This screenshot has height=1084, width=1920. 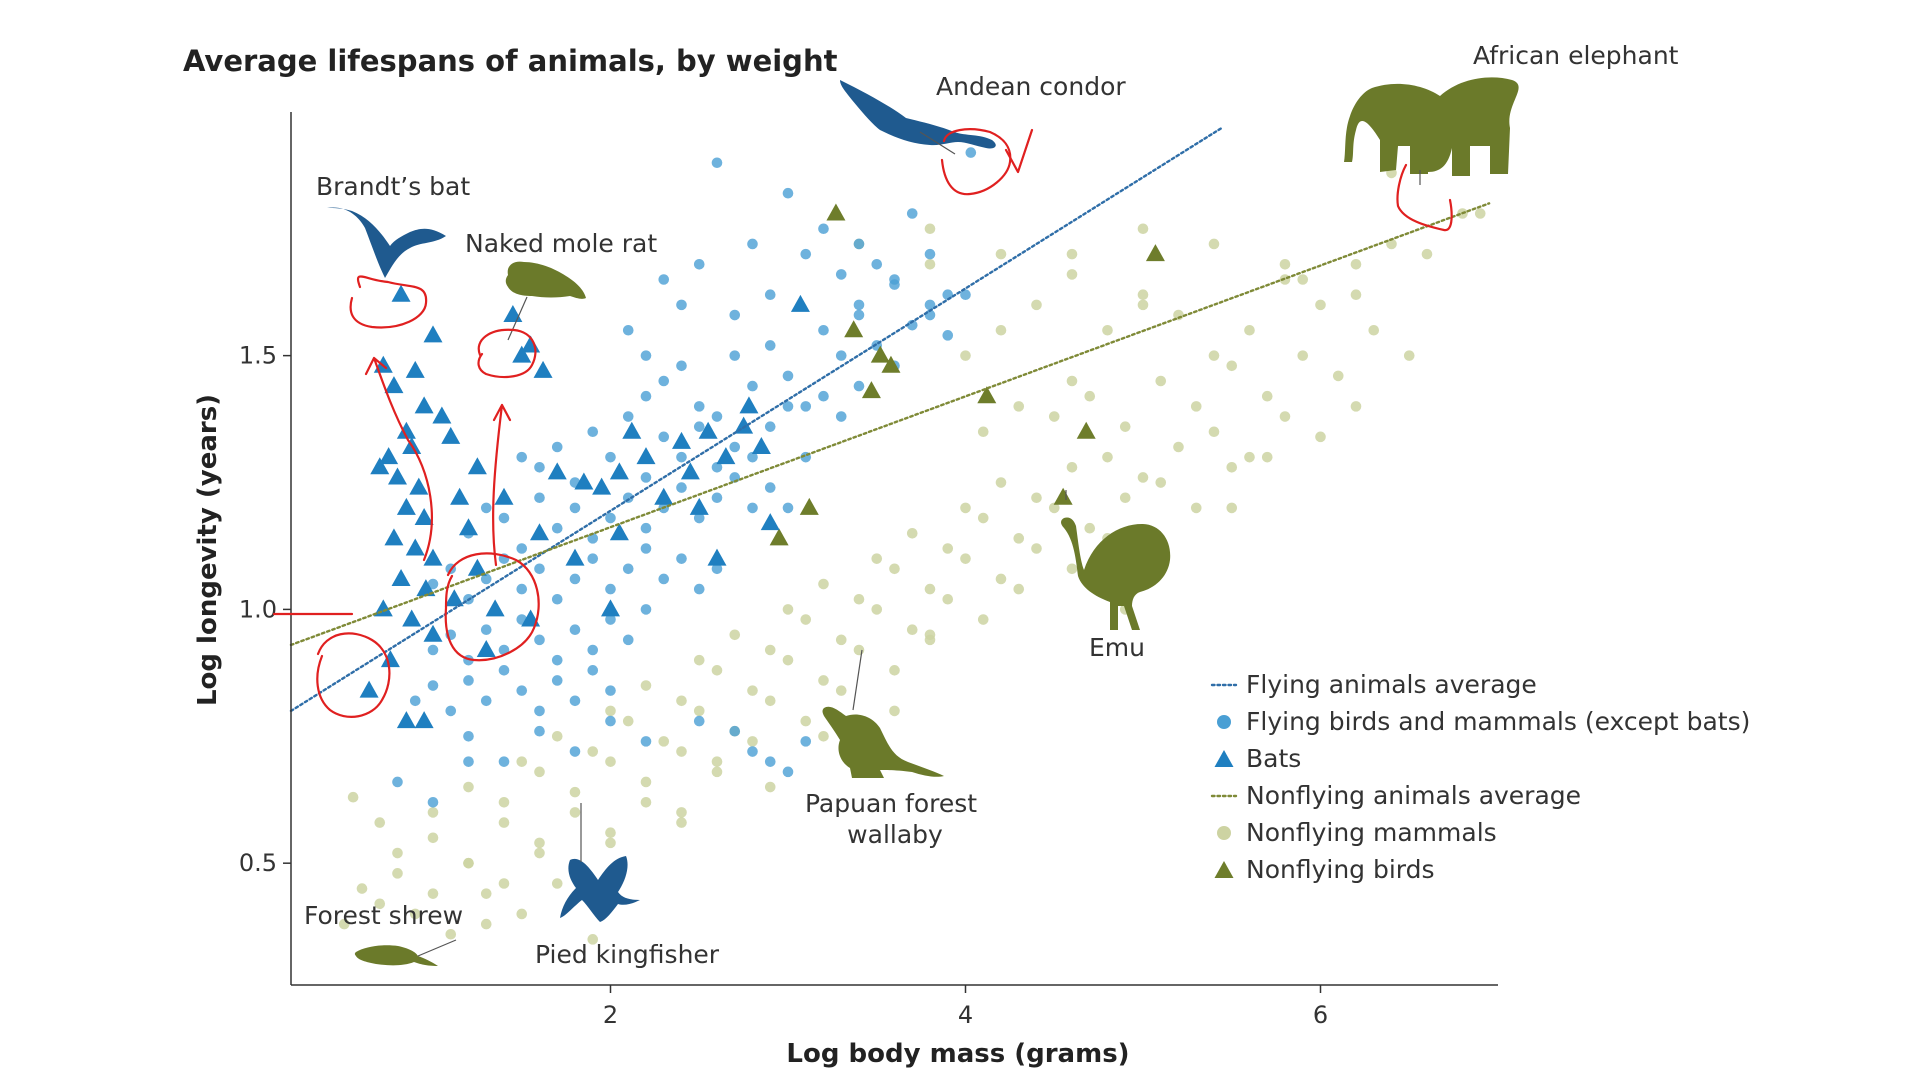 What do you see at coordinates (492, 607) in the screenshot?
I see `ink-circle` at bounding box center [492, 607].